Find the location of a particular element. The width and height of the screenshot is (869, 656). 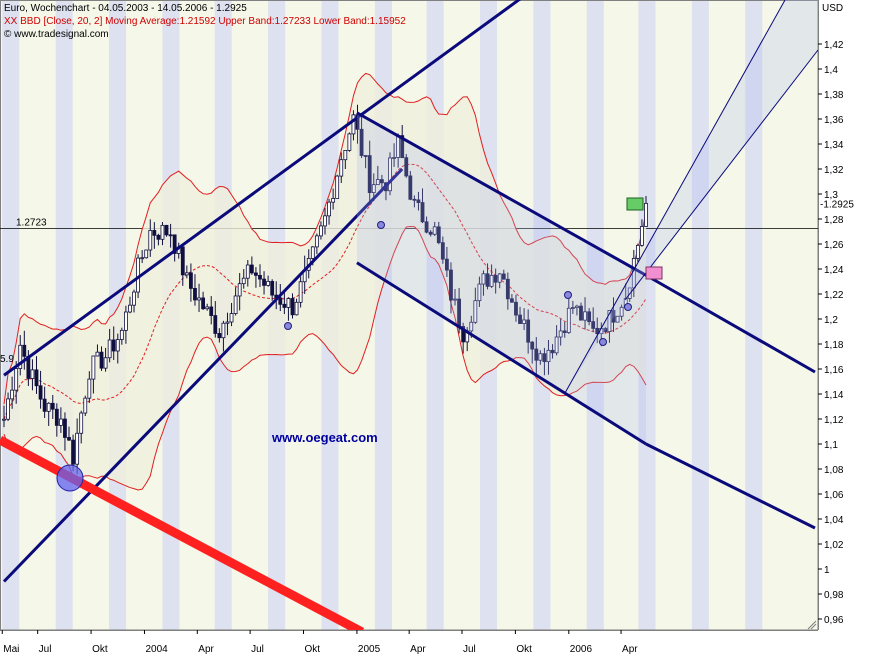

reference-line-label: 1.2723 is located at coordinates (31, 223).